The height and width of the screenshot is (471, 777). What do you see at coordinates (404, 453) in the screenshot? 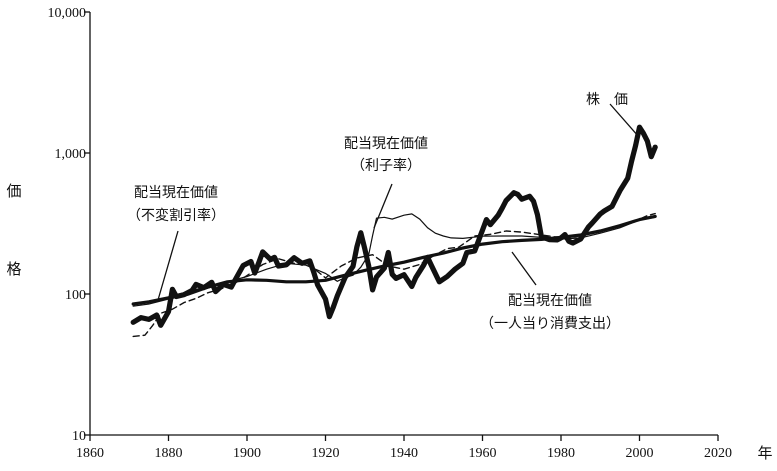
I see `x-tick-label: 1940` at bounding box center [404, 453].